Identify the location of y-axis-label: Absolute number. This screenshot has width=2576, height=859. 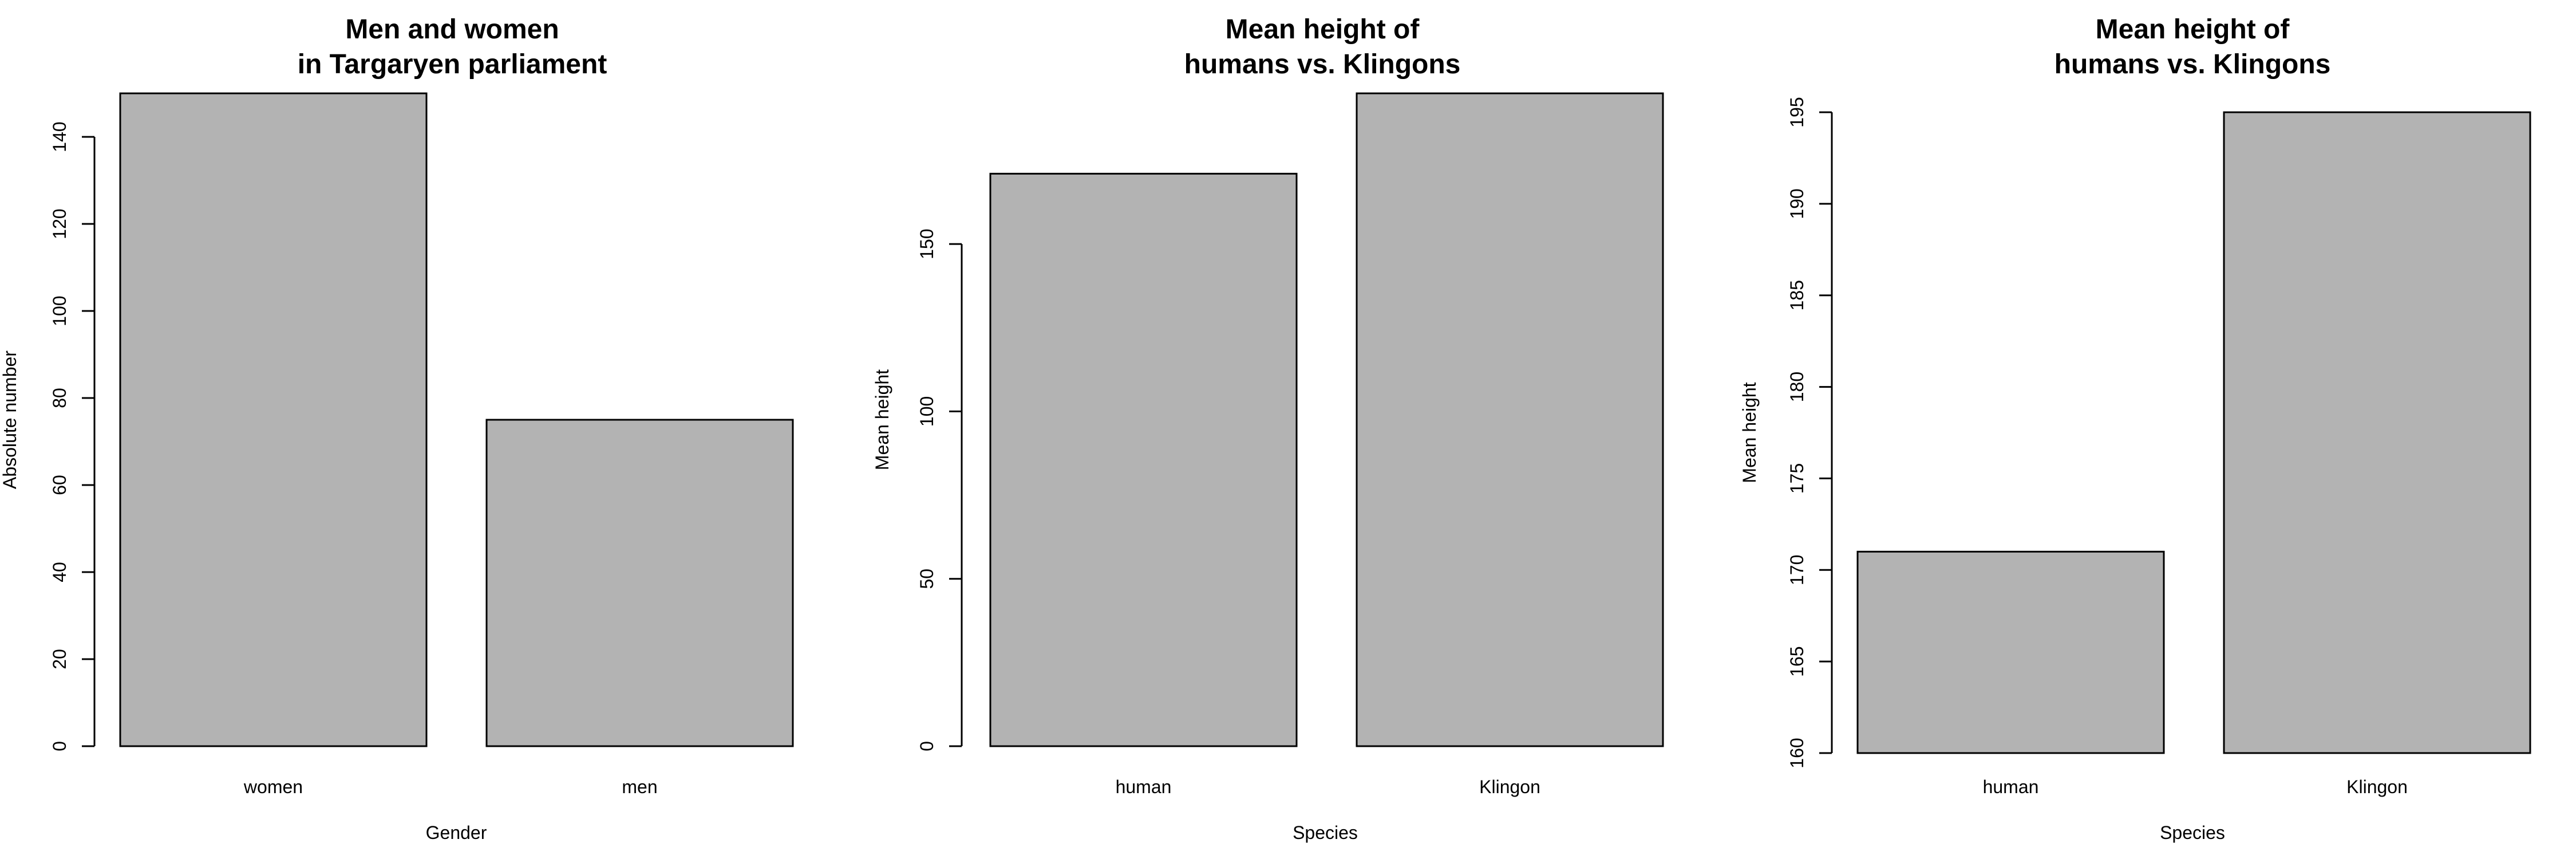
(10, 419).